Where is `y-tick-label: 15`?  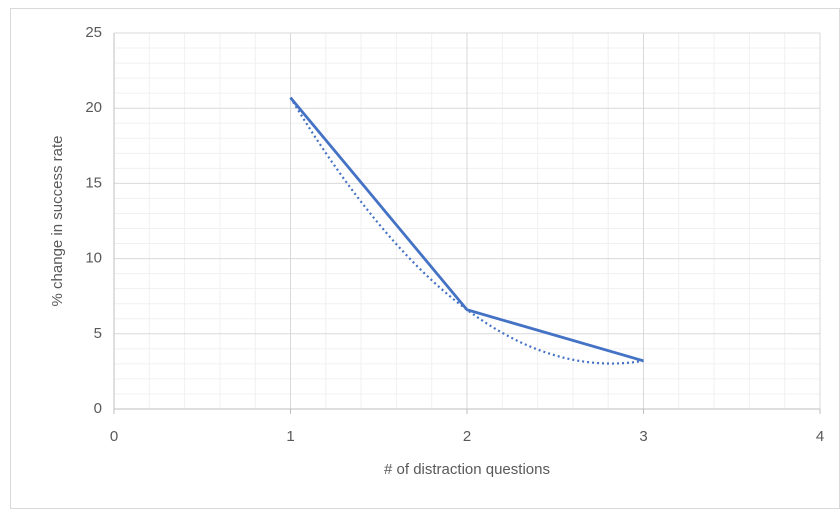
y-tick-label: 15 is located at coordinates (93, 182).